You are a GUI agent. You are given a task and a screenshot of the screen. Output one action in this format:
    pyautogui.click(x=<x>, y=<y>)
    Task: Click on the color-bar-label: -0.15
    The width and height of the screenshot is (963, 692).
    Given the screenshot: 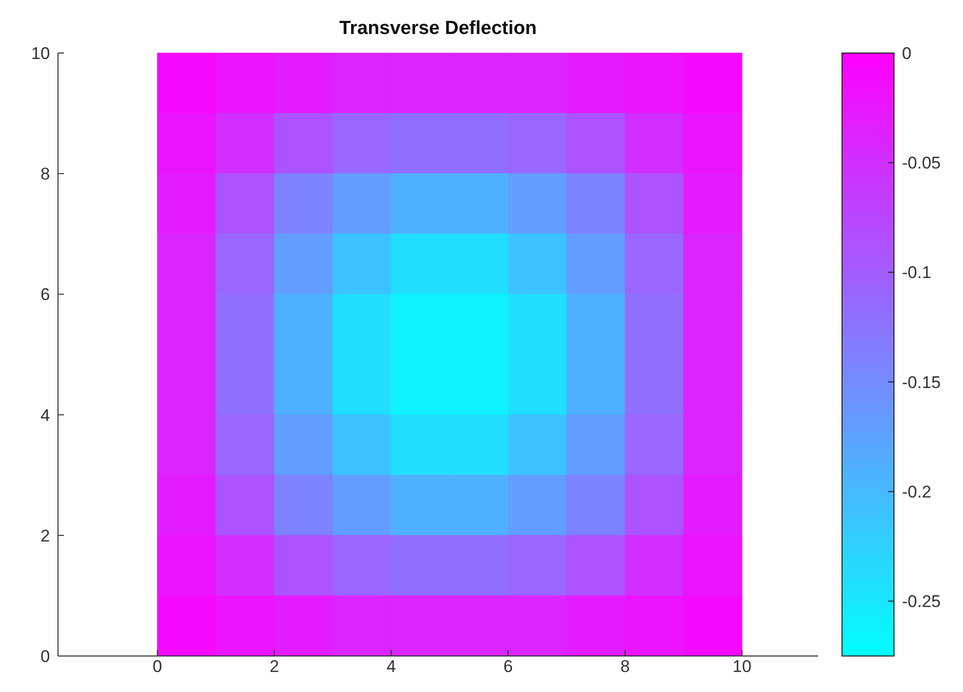 What is the action you would take?
    pyautogui.click(x=921, y=382)
    